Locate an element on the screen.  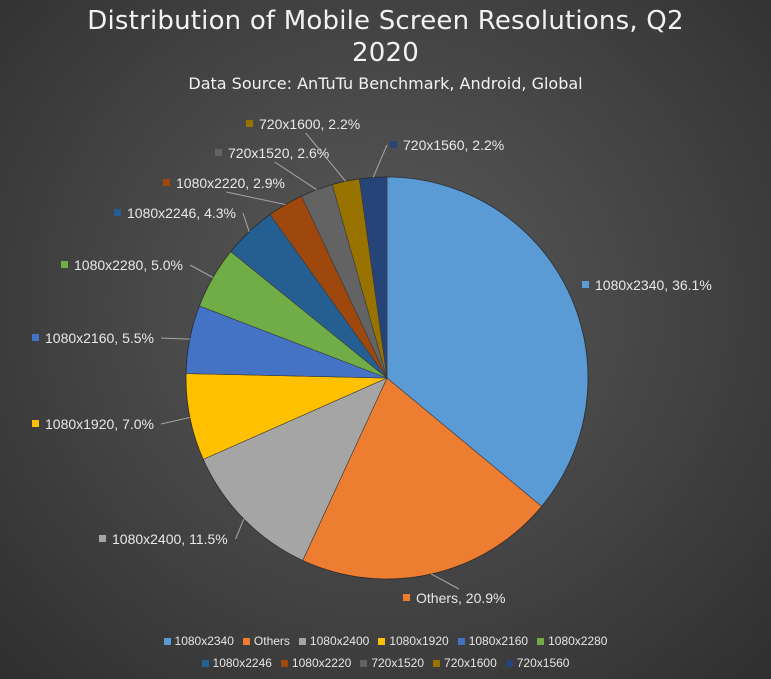
legend-item: 1080x1920 is located at coordinates (413, 641).